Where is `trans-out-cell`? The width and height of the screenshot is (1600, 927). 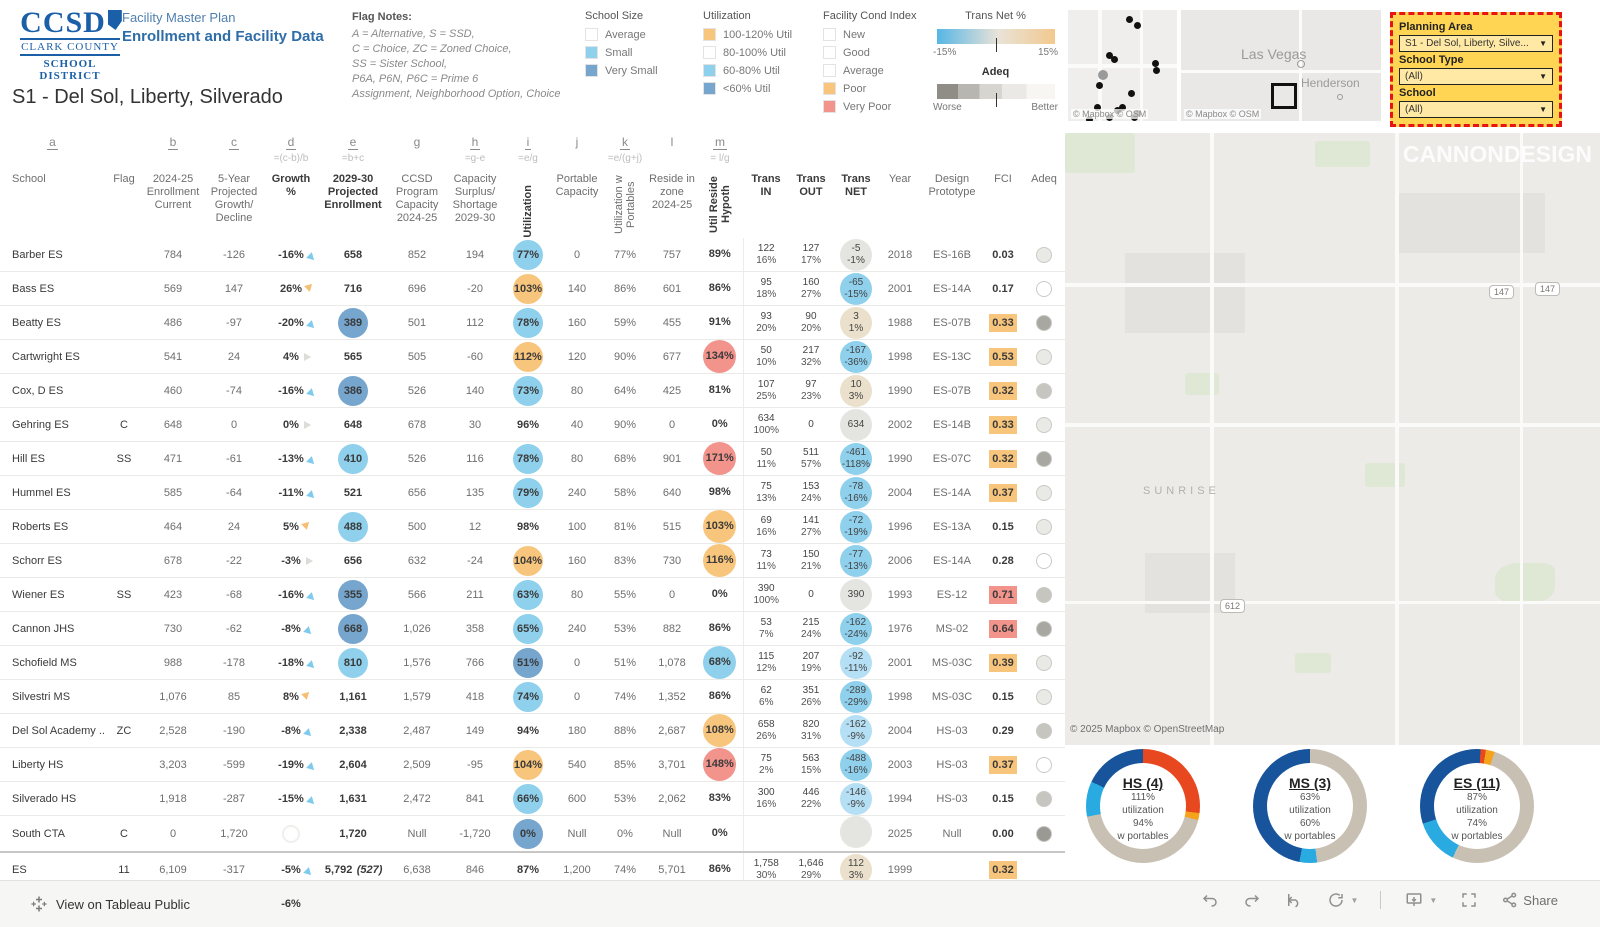
trans-out-cell is located at coordinates (811, 834).